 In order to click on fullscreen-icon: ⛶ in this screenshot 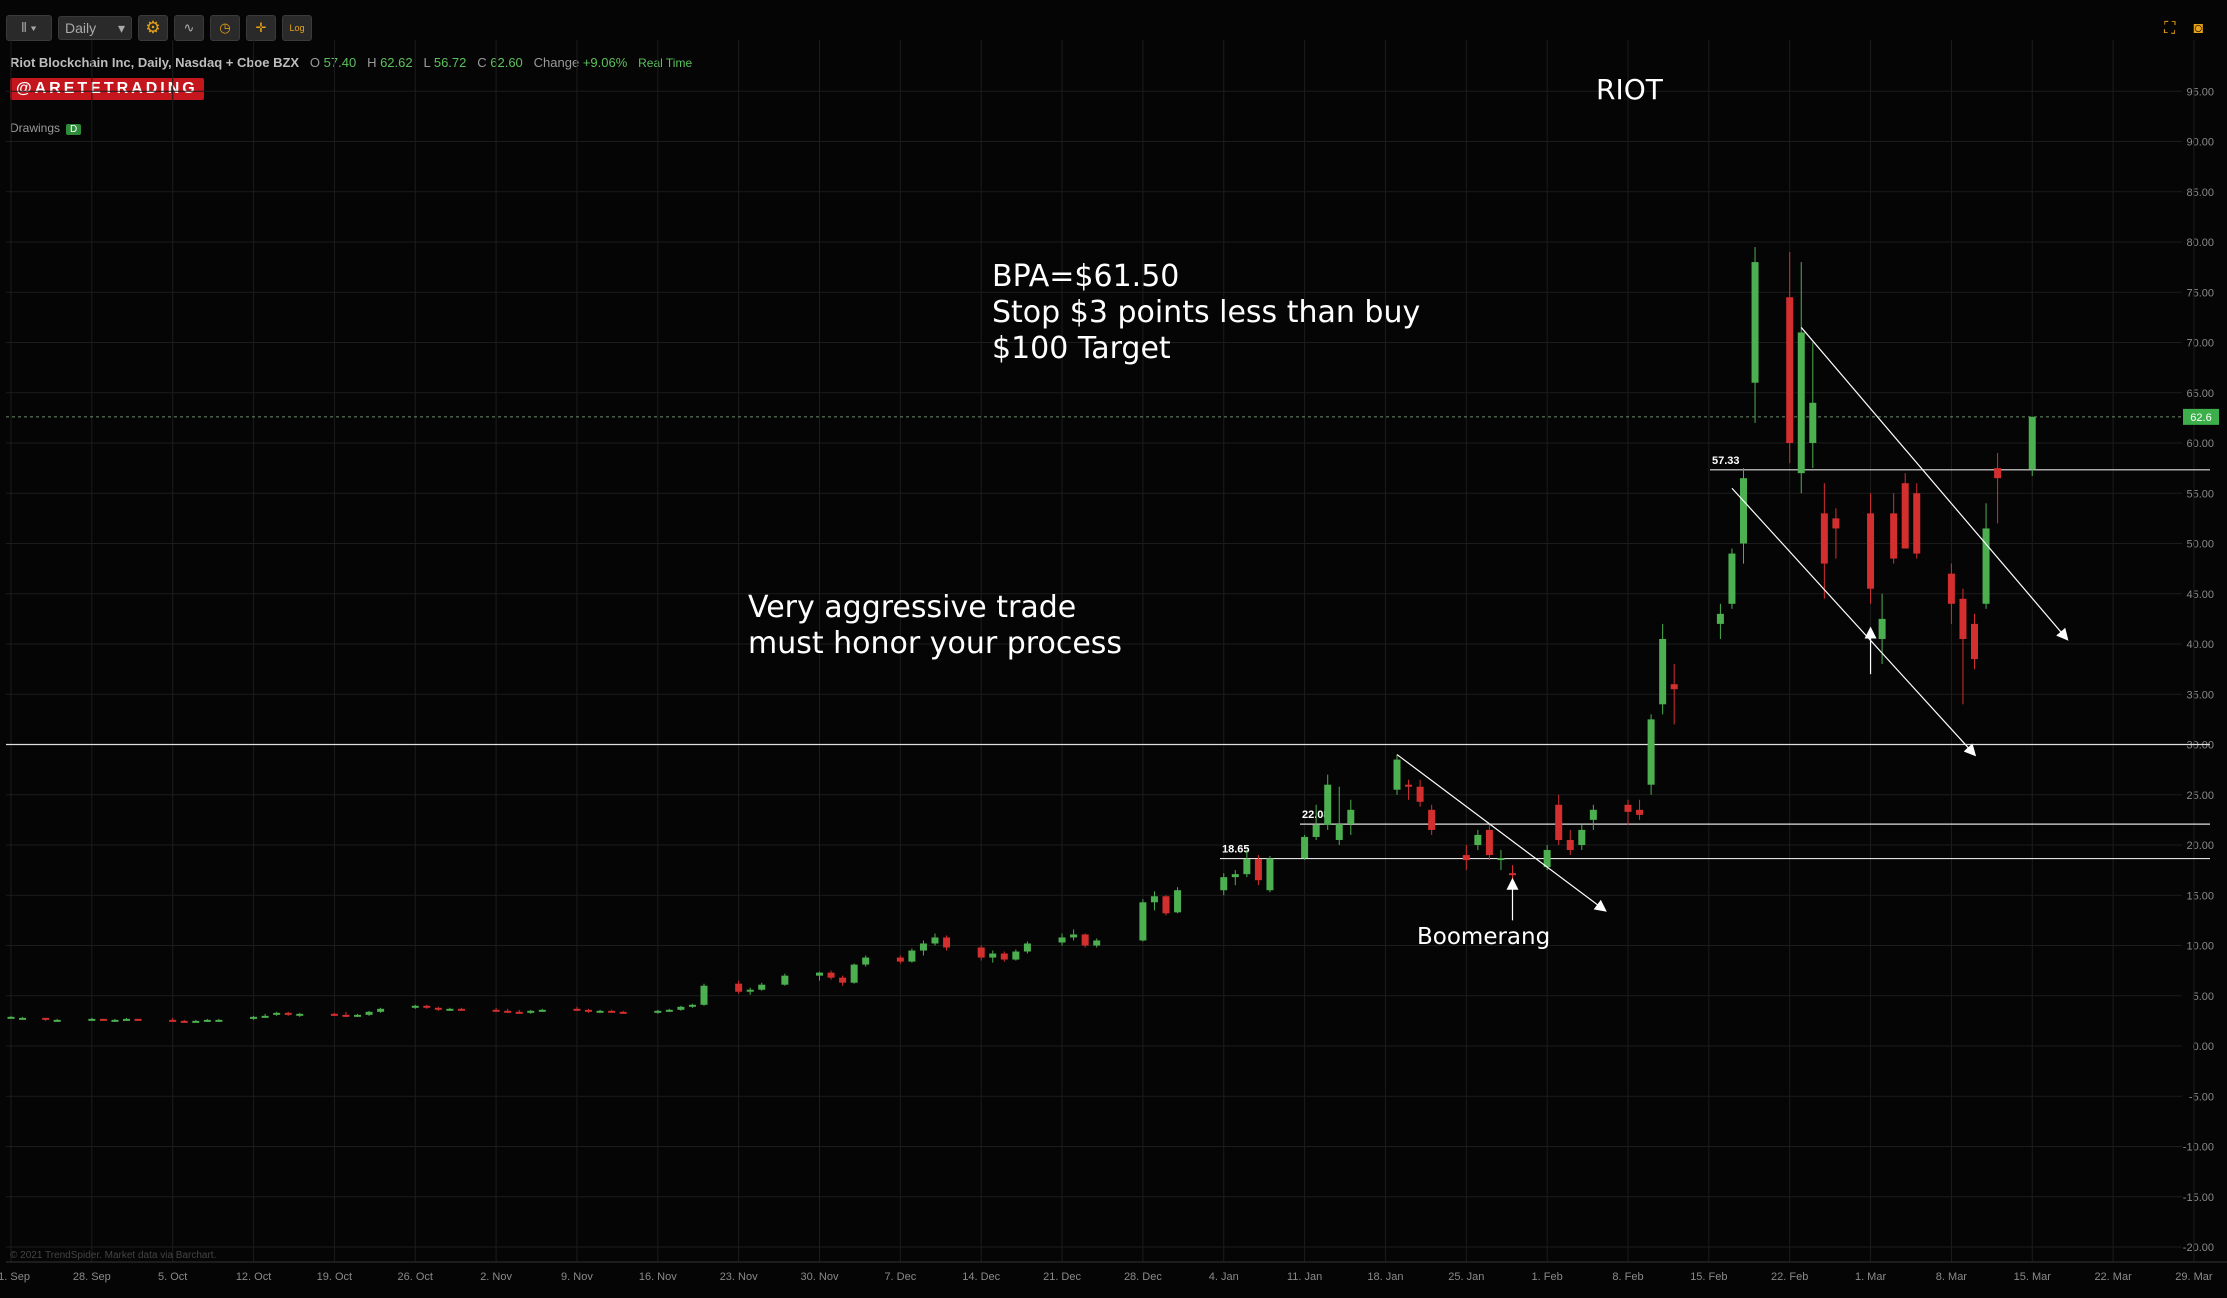, I will do `click(2170, 28)`.